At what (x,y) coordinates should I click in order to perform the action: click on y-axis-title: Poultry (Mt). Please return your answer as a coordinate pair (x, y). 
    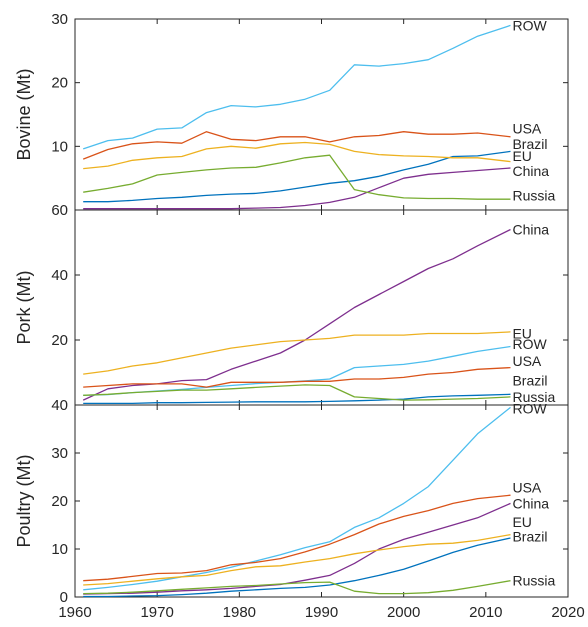
    Looking at the image, I should click on (24, 500).